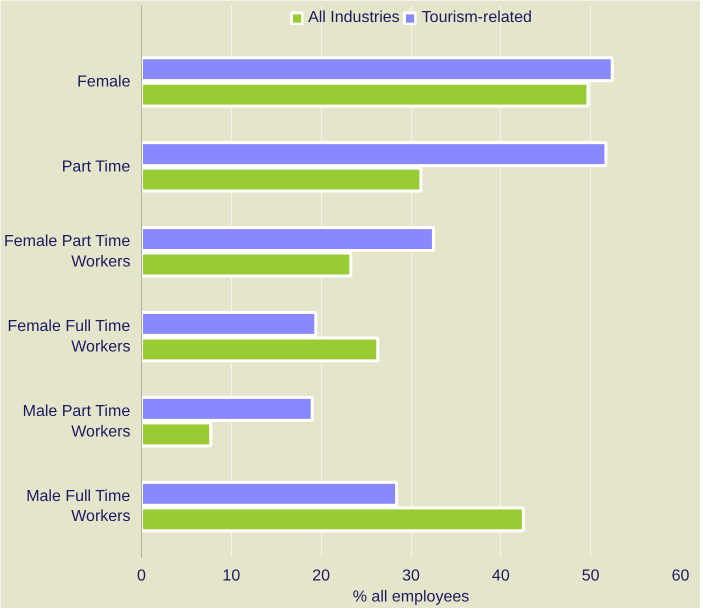 This screenshot has width=703, height=612. I want to click on y-tick-label: Part Time, so click(96, 167).